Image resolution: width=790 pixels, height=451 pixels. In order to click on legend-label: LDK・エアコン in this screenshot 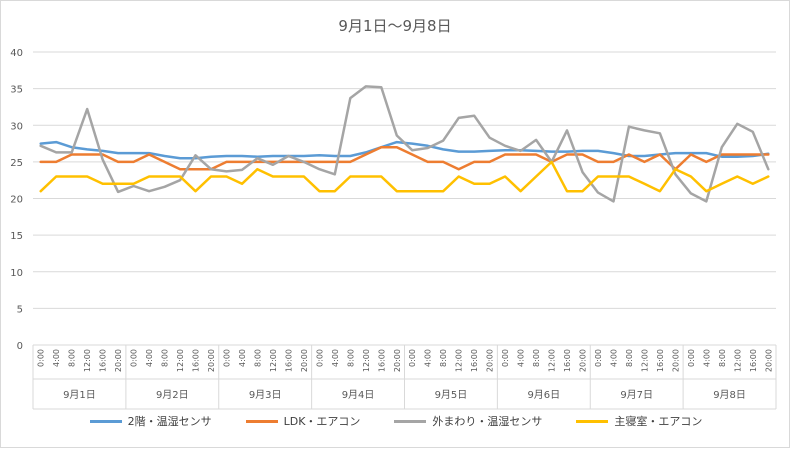, I will do `click(322, 421)`.